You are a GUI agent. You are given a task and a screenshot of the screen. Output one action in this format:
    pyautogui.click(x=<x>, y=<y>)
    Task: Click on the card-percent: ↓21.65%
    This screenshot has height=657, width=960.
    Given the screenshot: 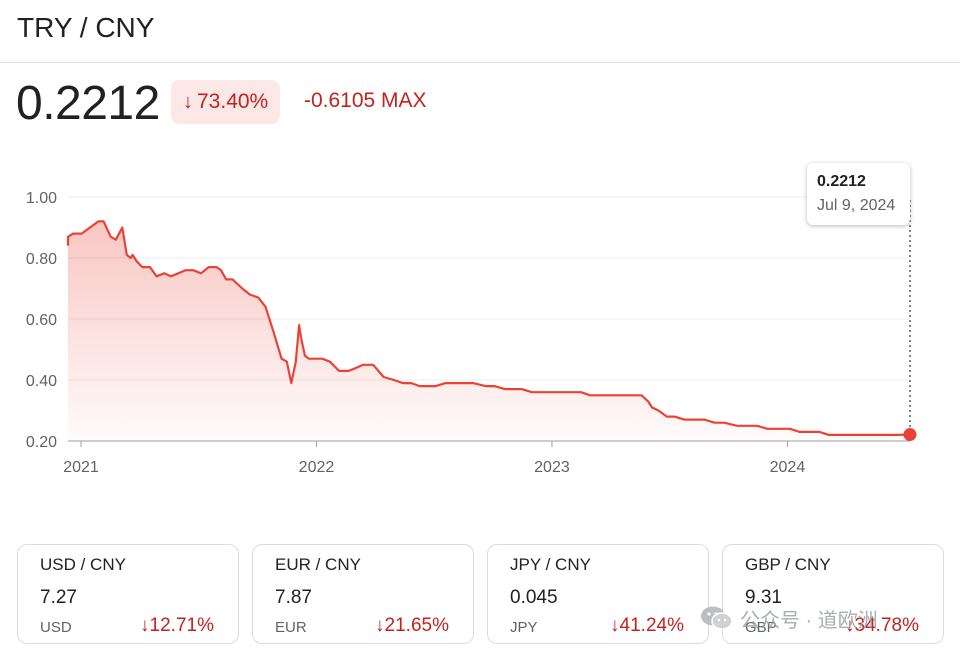 What is the action you would take?
    pyautogui.click(x=412, y=626)
    